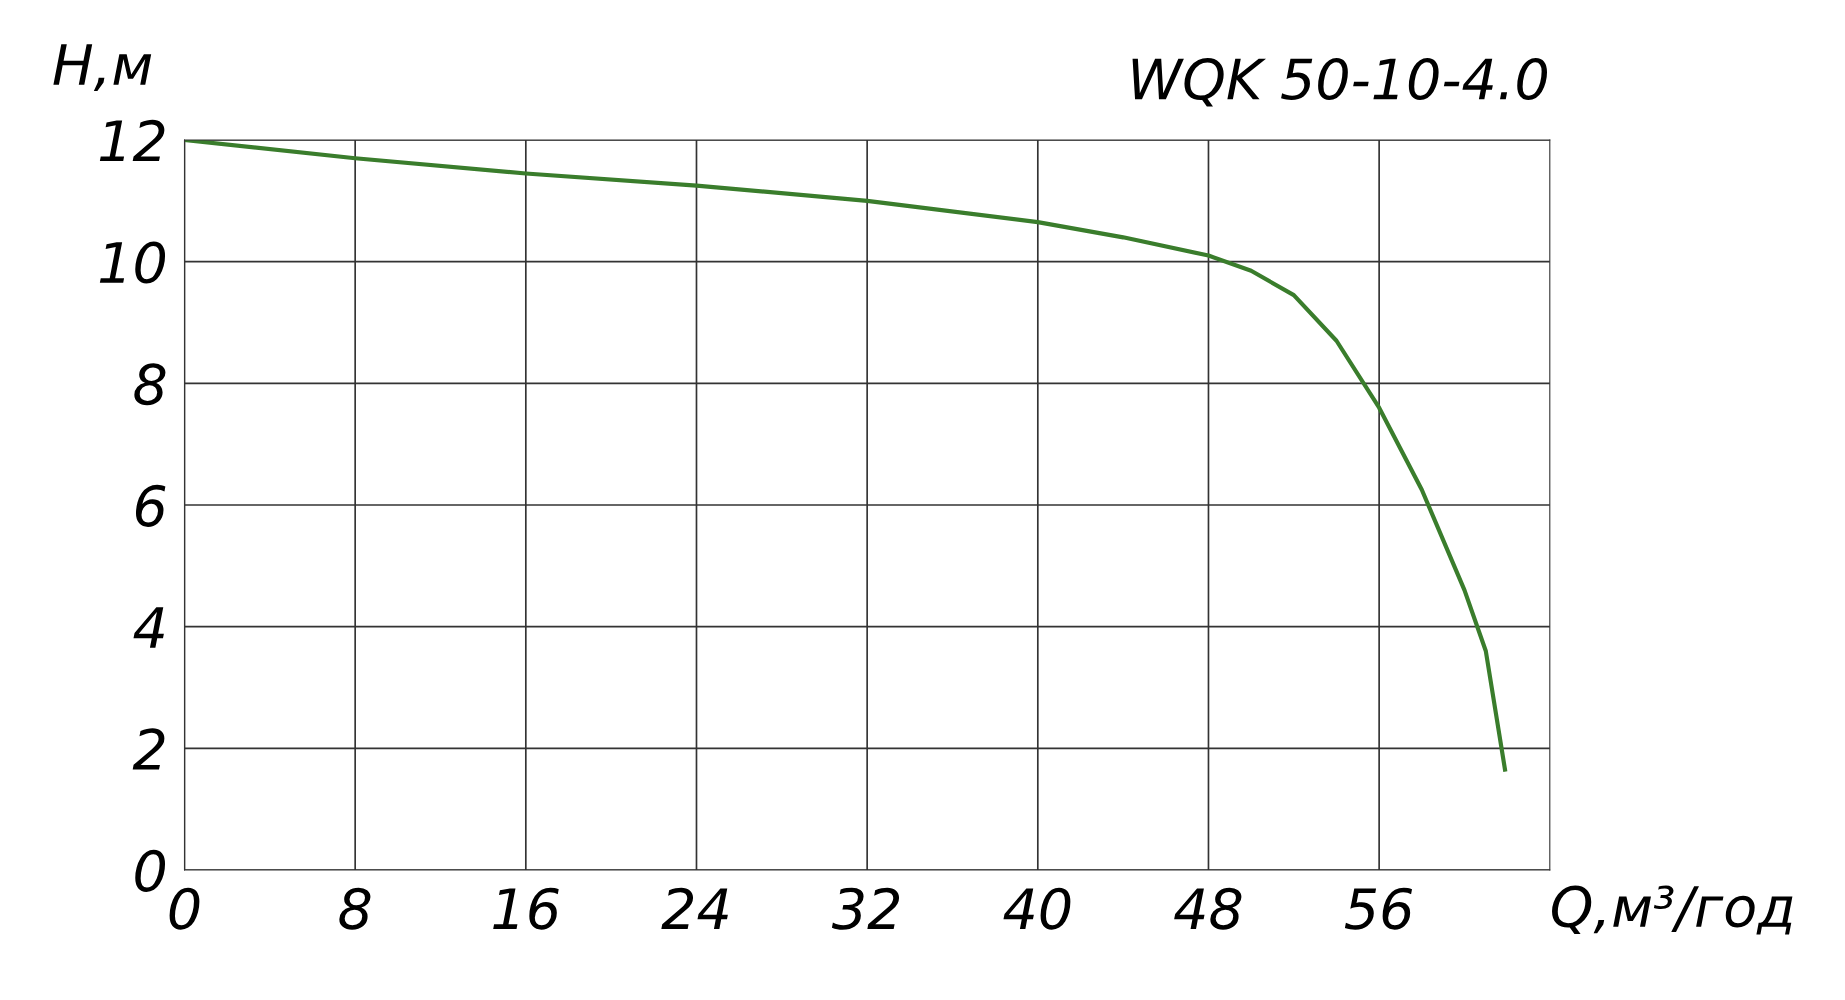 This screenshot has height=1000, width=1845. Describe the element at coordinates (1672, 910) in the screenshot. I see `x-axis-title: Q,м³/год` at that location.